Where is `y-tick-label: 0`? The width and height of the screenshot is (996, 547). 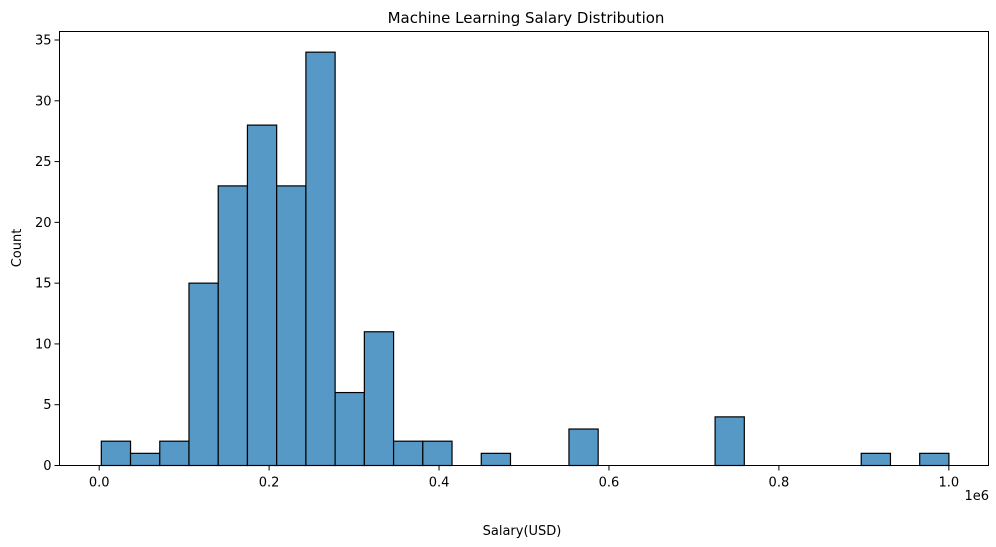 y-tick-label: 0 is located at coordinates (47, 466).